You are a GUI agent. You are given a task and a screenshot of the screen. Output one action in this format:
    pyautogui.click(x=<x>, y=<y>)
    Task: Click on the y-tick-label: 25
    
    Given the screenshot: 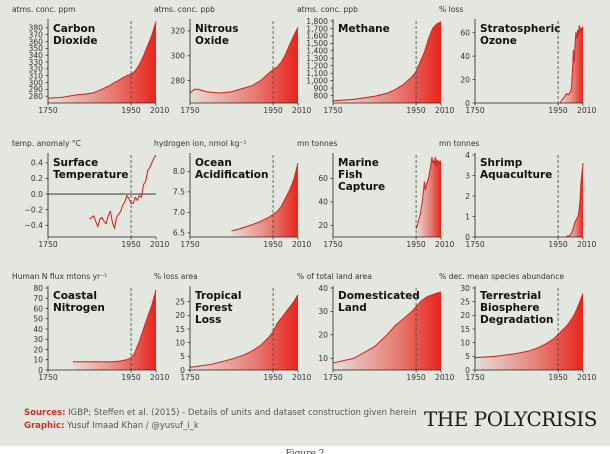 What is the action you would take?
    pyautogui.click(x=465, y=301)
    